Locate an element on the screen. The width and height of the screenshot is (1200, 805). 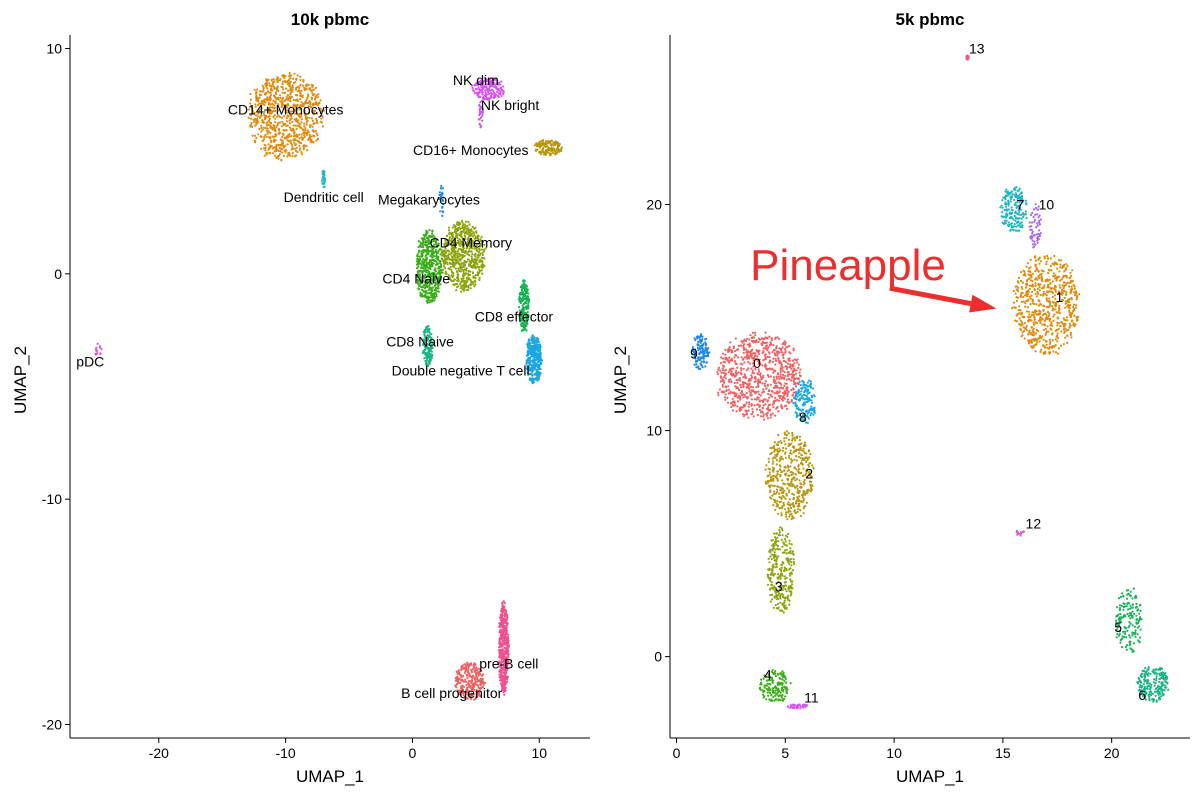
cluster-label: Megakaryocytes is located at coordinates (429, 199).